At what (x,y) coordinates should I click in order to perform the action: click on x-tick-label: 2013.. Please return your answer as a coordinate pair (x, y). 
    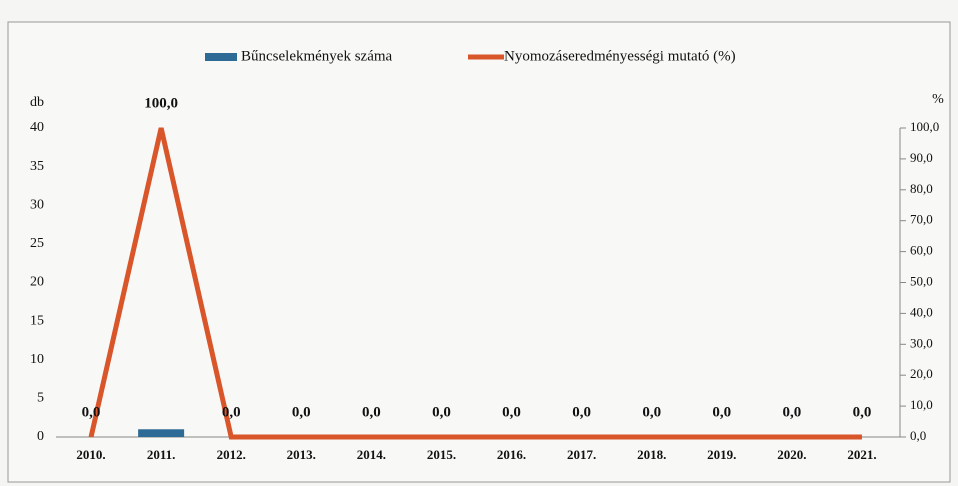
    Looking at the image, I should click on (301, 454).